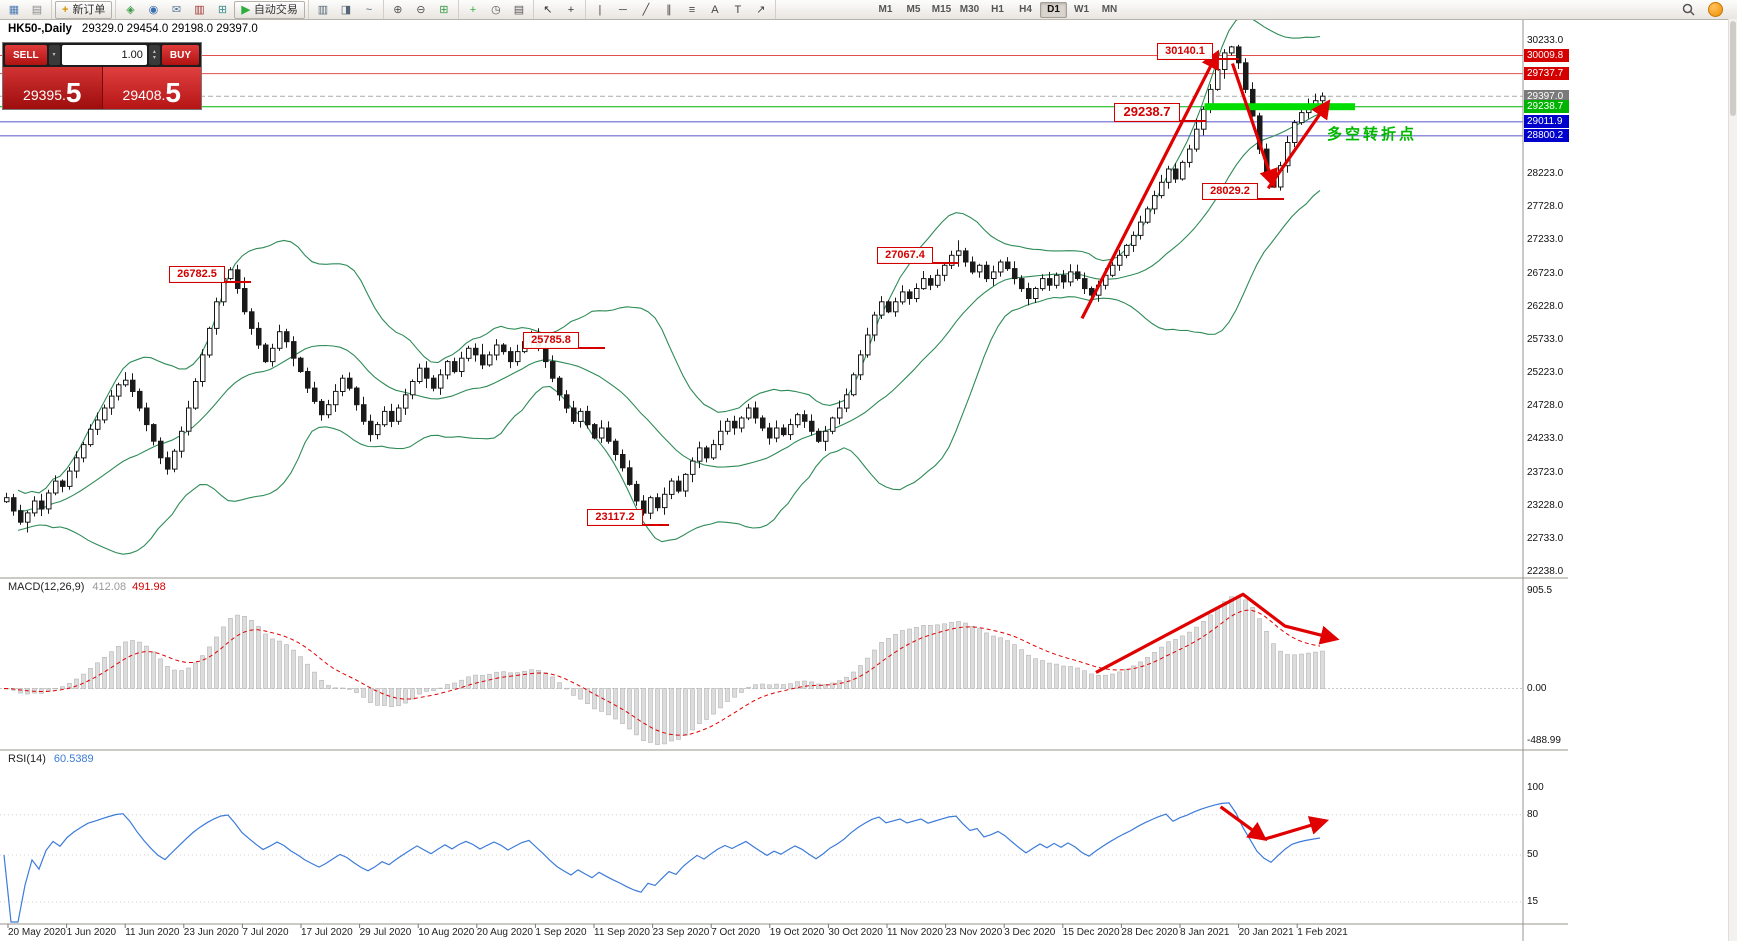 Image resolution: width=1737 pixels, height=941 pixels. Describe the element at coordinates (646, 9) in the screenshot. I see `trendline-icon: ╱` at that location.